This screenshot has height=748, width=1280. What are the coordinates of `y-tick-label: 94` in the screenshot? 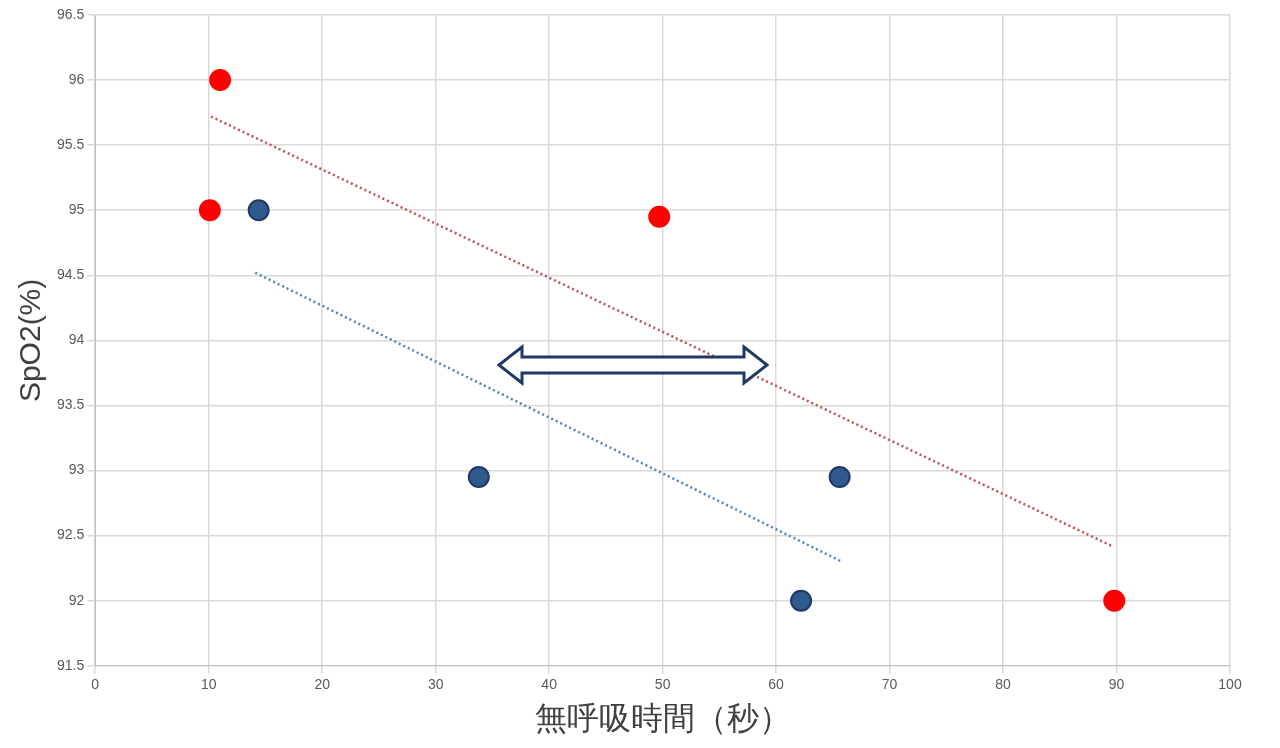 It's located at (76, 339).